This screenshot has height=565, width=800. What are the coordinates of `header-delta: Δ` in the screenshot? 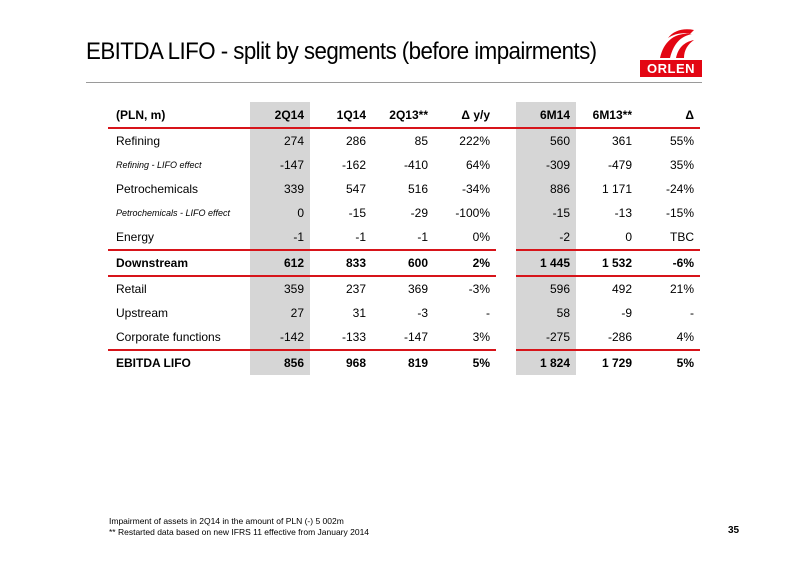 It's located at (689, 114).